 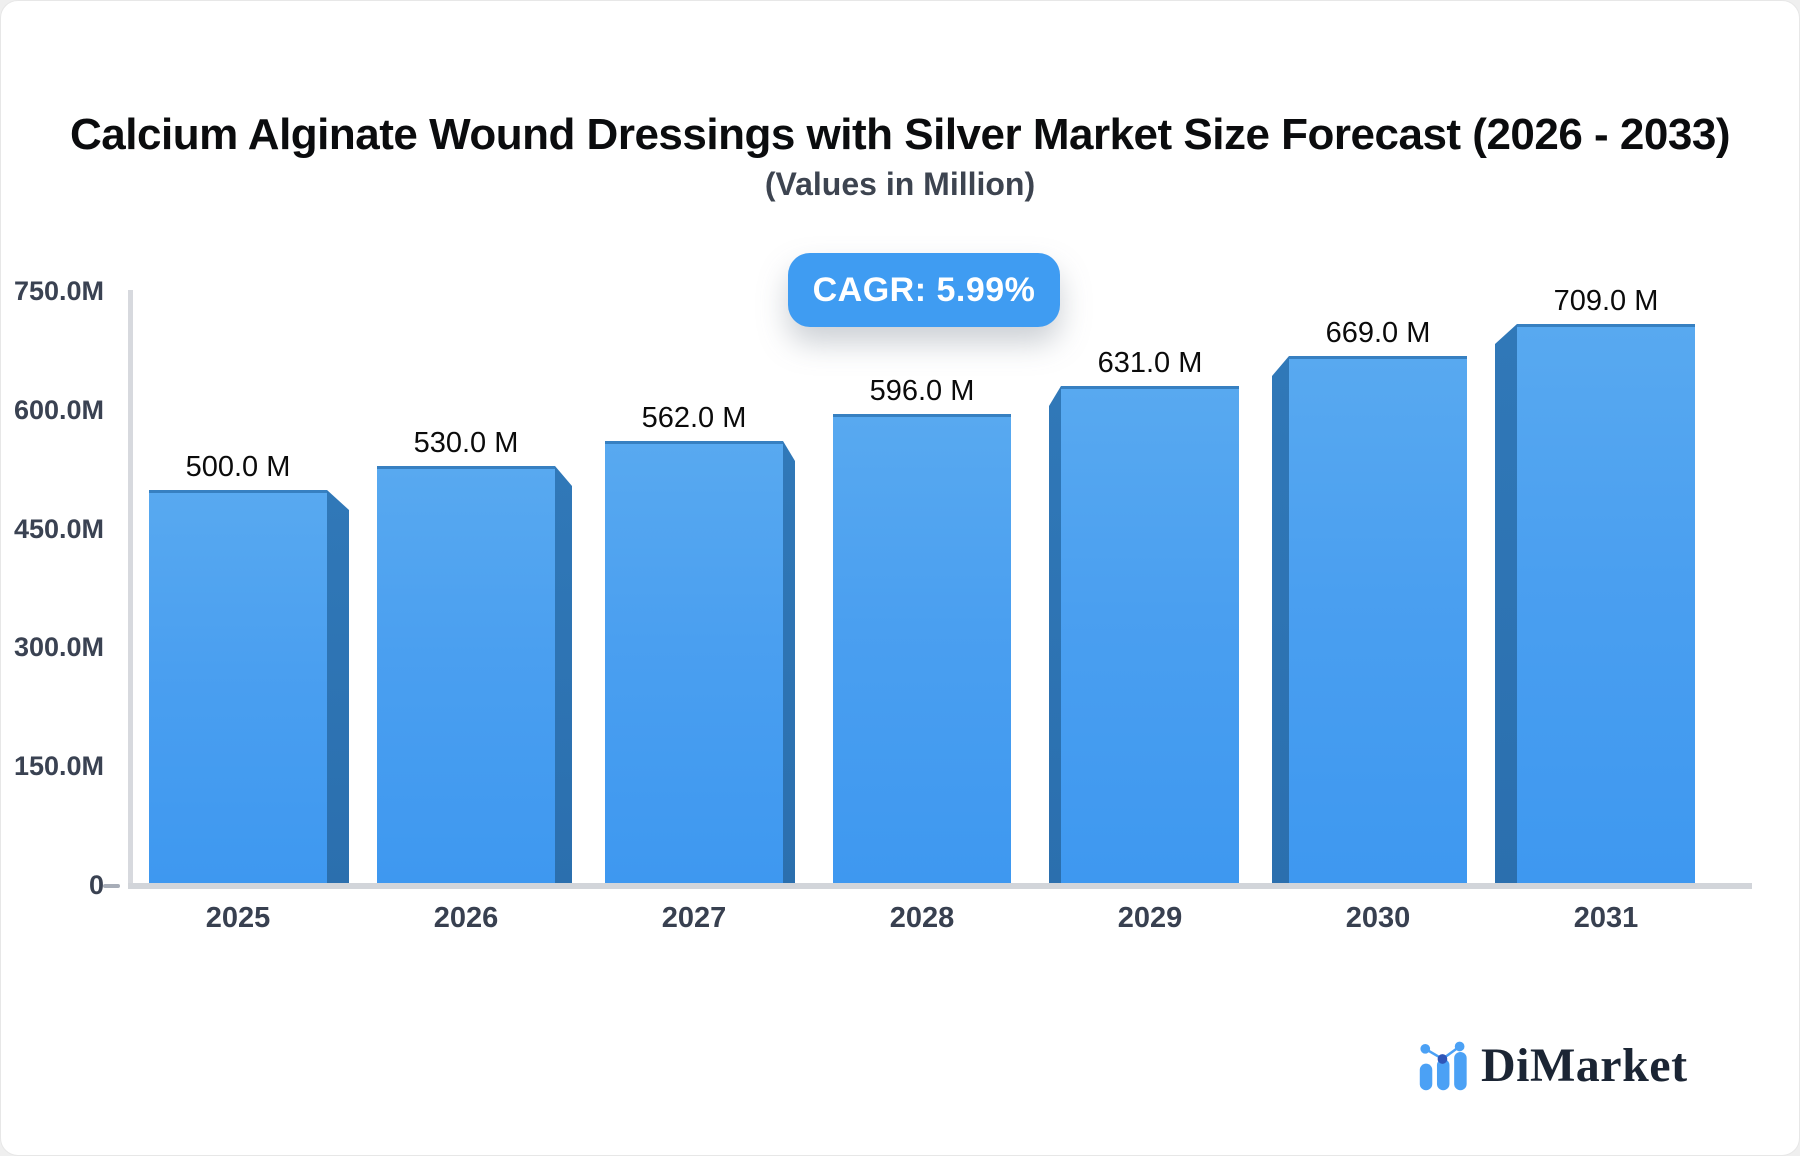 I want to click on bar-2025, so click(x=238, y=688).